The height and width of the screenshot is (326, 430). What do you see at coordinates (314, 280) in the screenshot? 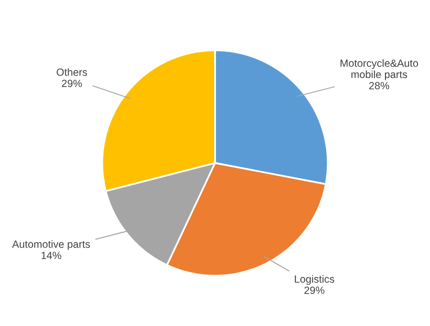
I see `slice-label: Logistics` at bounding box center [314, 280].